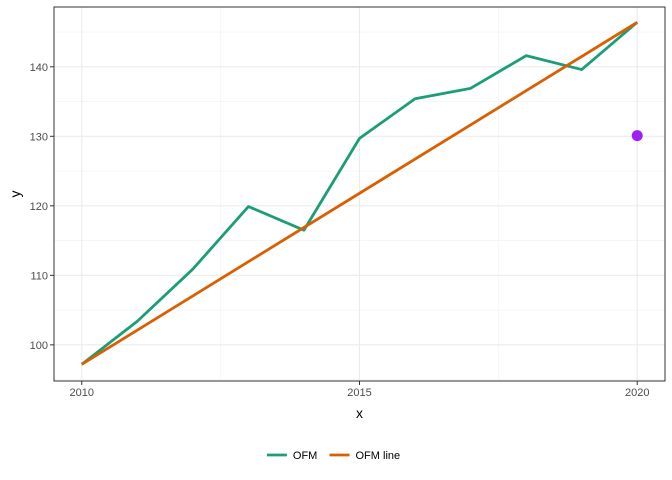 The image size is (672, 480). I want to click on points-layer, so click(637, 136).